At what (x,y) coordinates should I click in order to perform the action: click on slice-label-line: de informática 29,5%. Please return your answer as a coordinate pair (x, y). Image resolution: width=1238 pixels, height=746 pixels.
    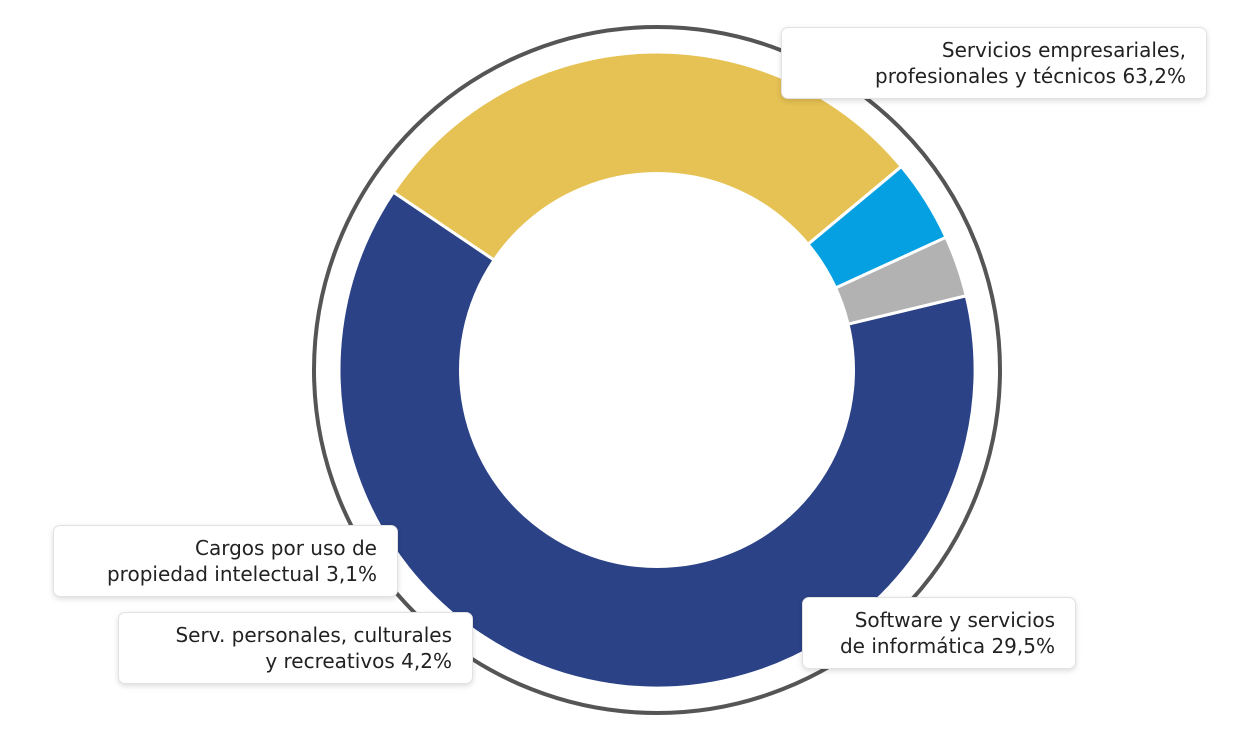
    Looking at the image, I should click on (947, 646).